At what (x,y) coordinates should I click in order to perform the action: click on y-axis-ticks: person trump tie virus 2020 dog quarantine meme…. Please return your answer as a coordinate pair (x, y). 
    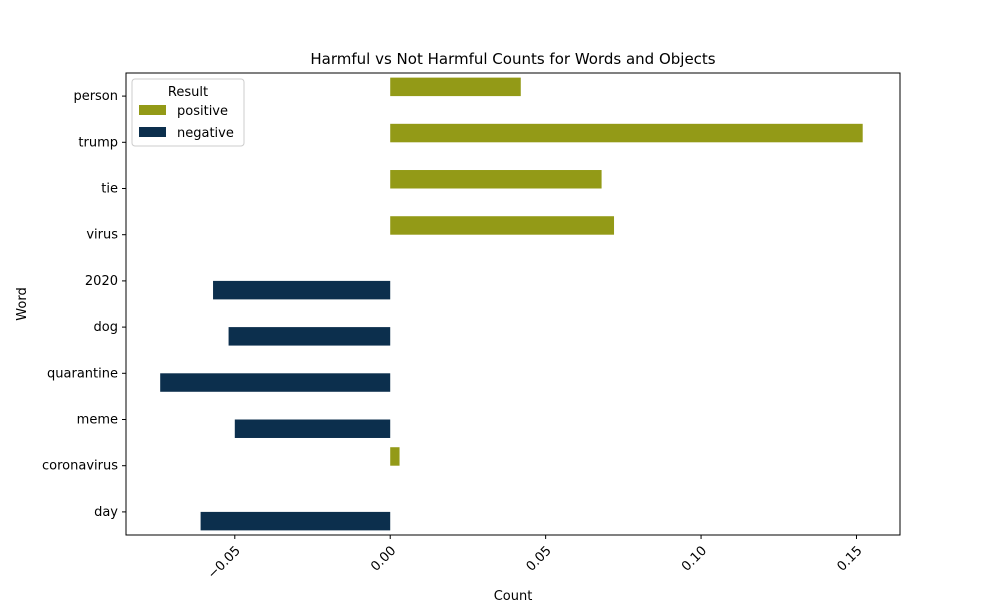
    Looking at the image, I should click on (84, 304).